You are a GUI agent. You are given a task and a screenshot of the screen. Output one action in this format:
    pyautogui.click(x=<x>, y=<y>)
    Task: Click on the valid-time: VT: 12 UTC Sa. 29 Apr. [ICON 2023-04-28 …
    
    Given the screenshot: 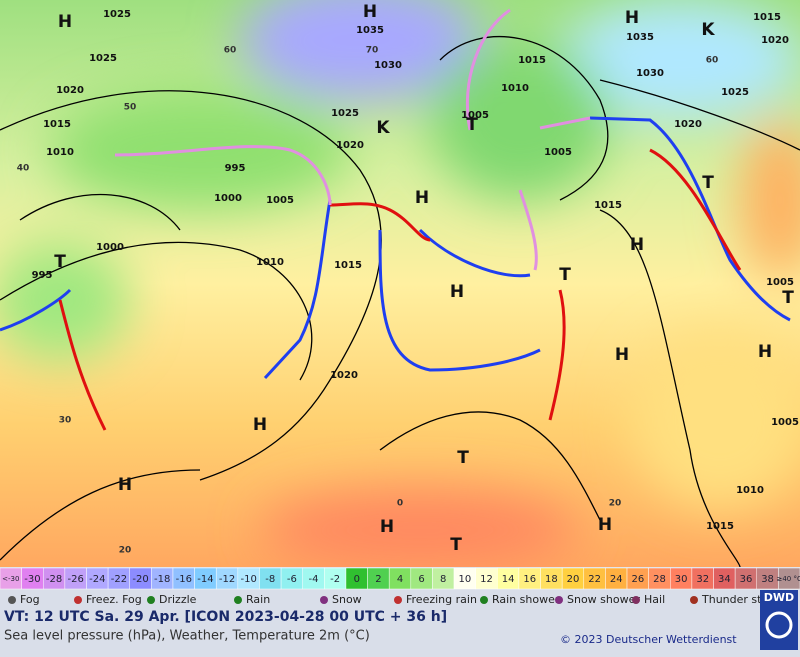 What is the action you would take?
    pyautogui.click(x=225, y=617)
    